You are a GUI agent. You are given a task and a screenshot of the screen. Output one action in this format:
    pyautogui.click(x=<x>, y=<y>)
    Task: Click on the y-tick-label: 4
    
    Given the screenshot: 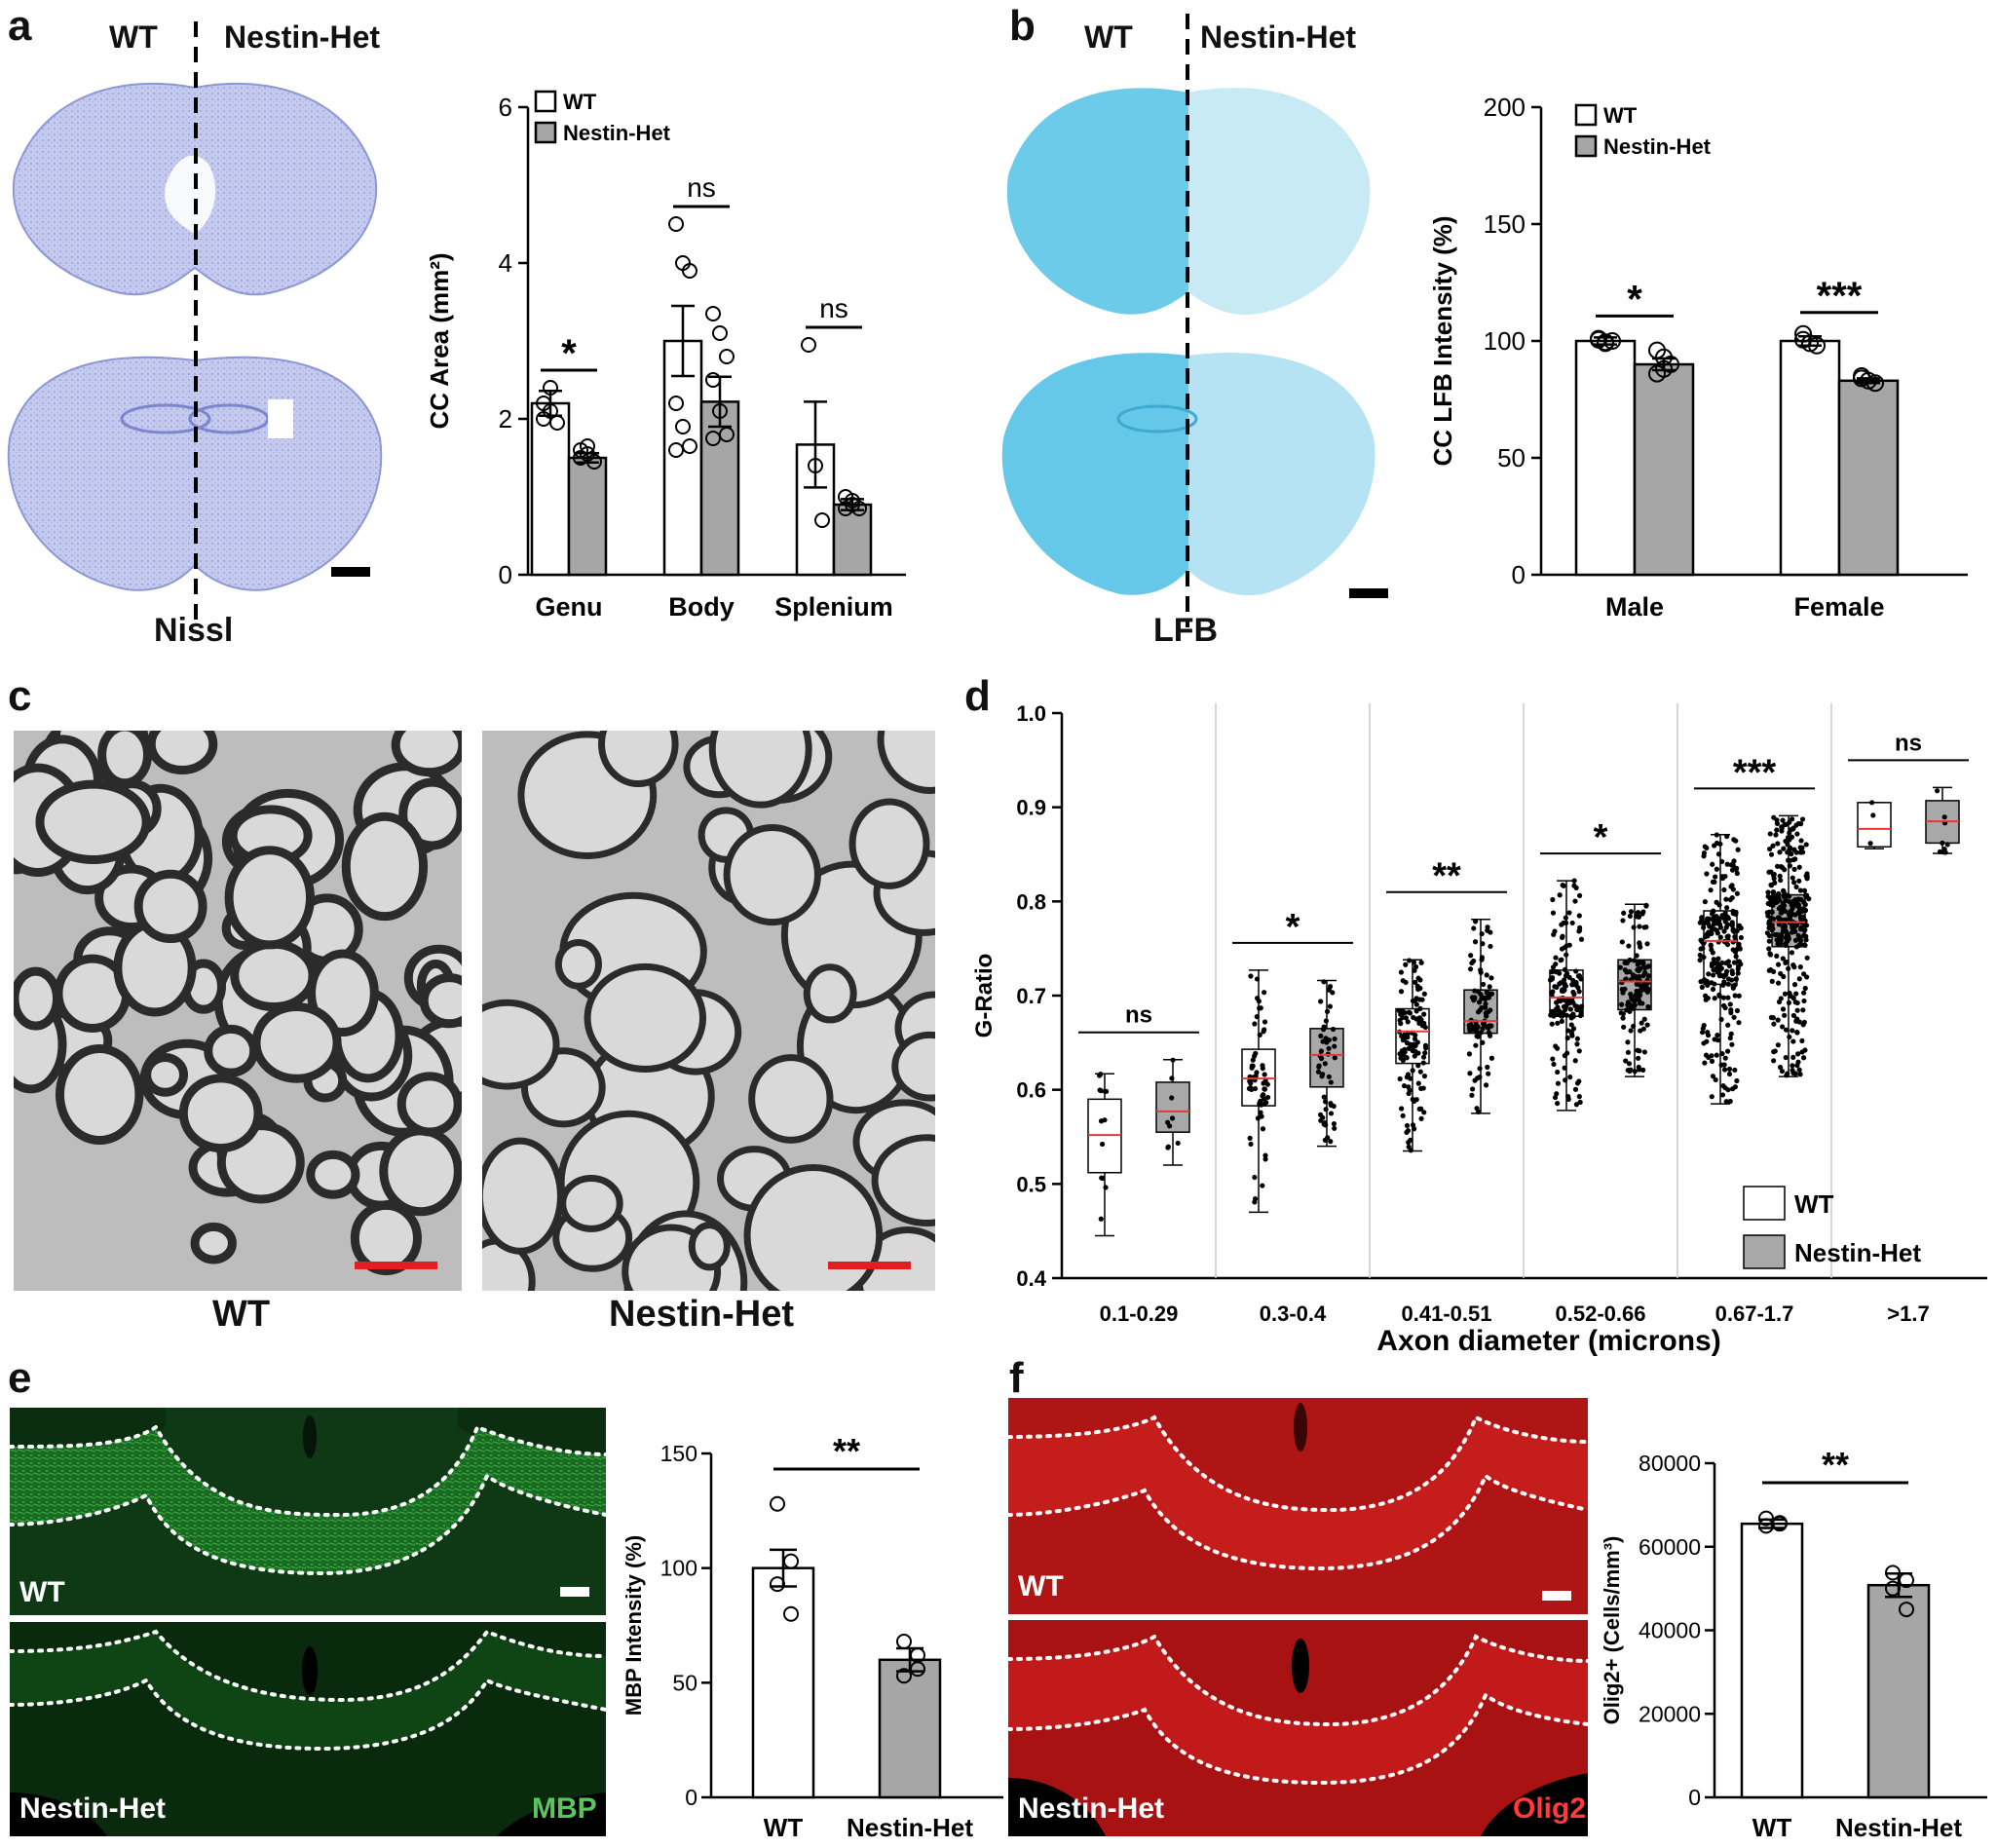 What is the action you would take?
    pyautogui.click(x=505, y=263)
    